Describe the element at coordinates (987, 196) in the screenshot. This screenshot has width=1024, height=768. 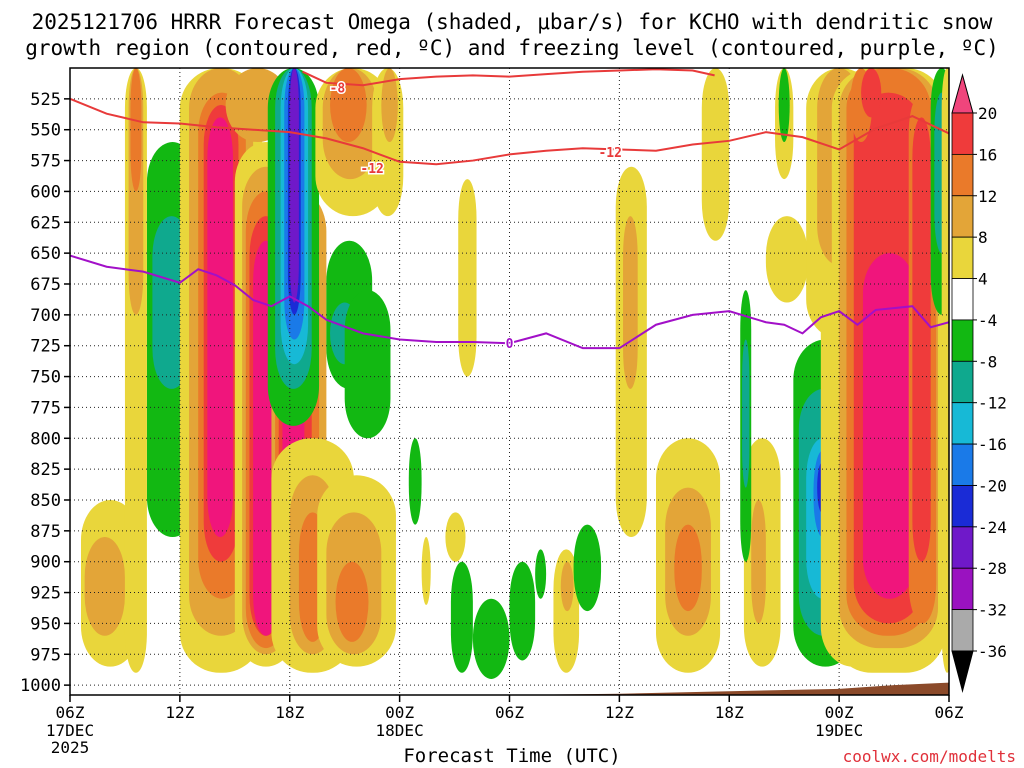
I see `colorbar-label-12: 12` at that location.